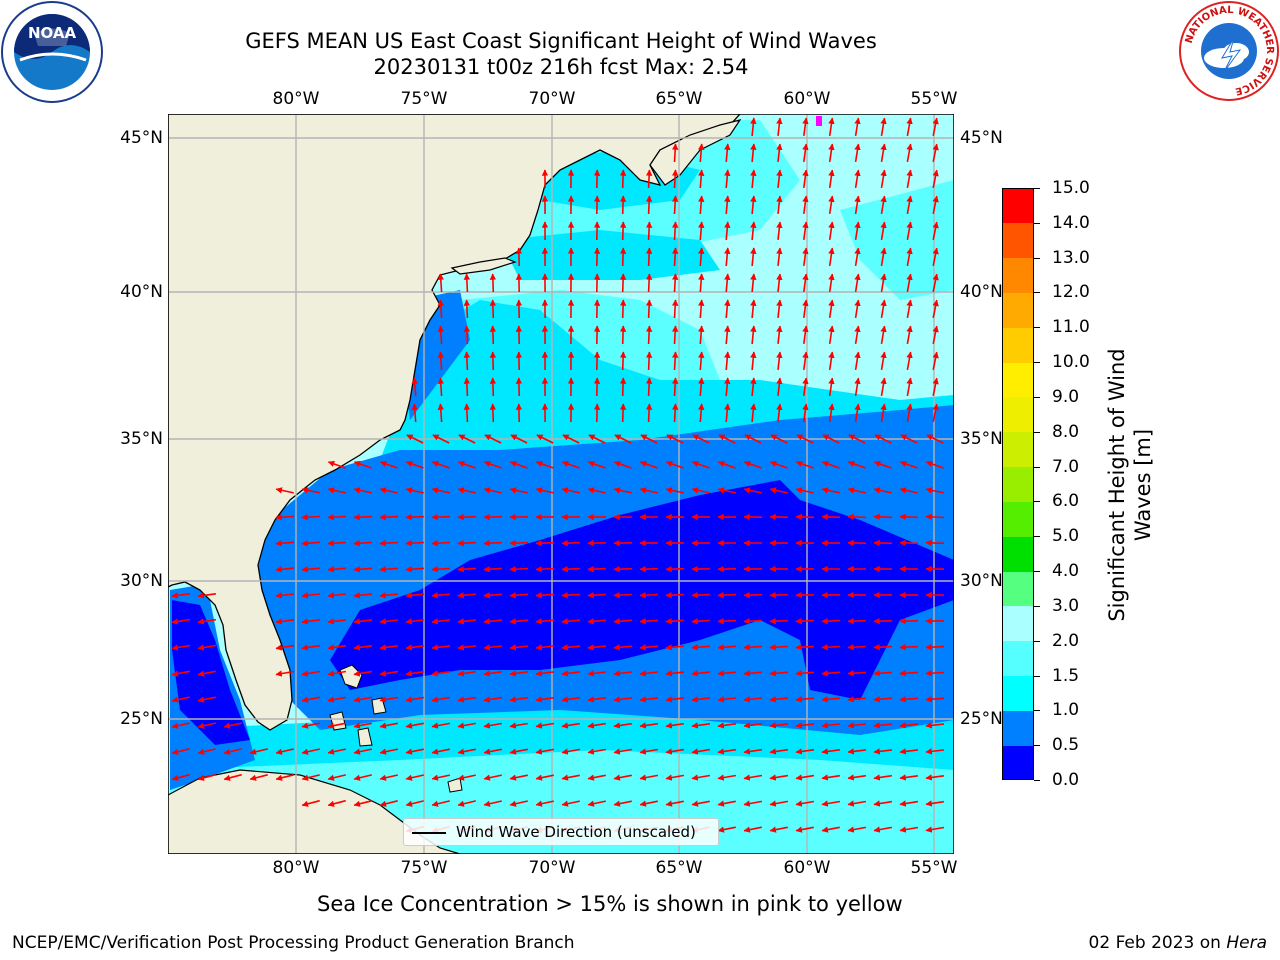 The width and height of the screenshot is (1280, 960). Describe the element at coordinates (1066, 640) in the screenshot. I see `colorbar-tick-label: 2.0` at that location.